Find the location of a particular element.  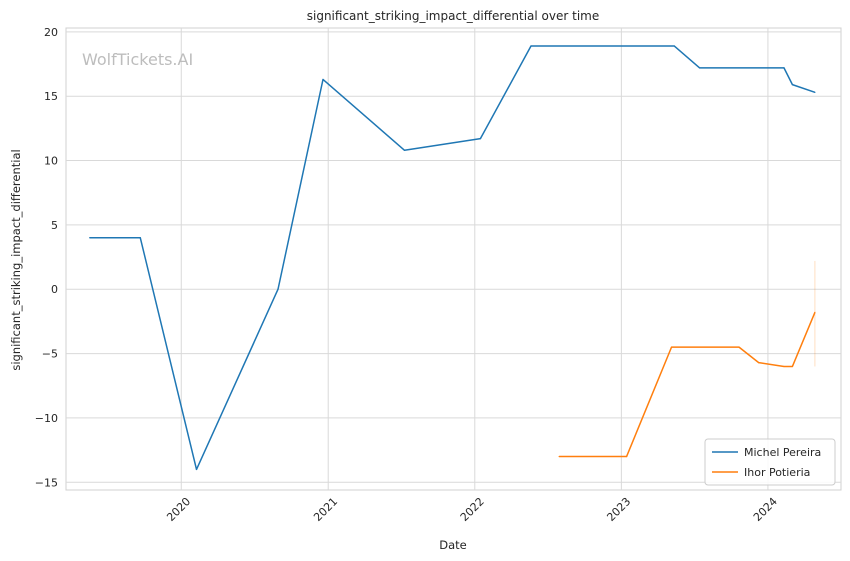

y-tick-label: −15 is located at coordinates (46, 482).